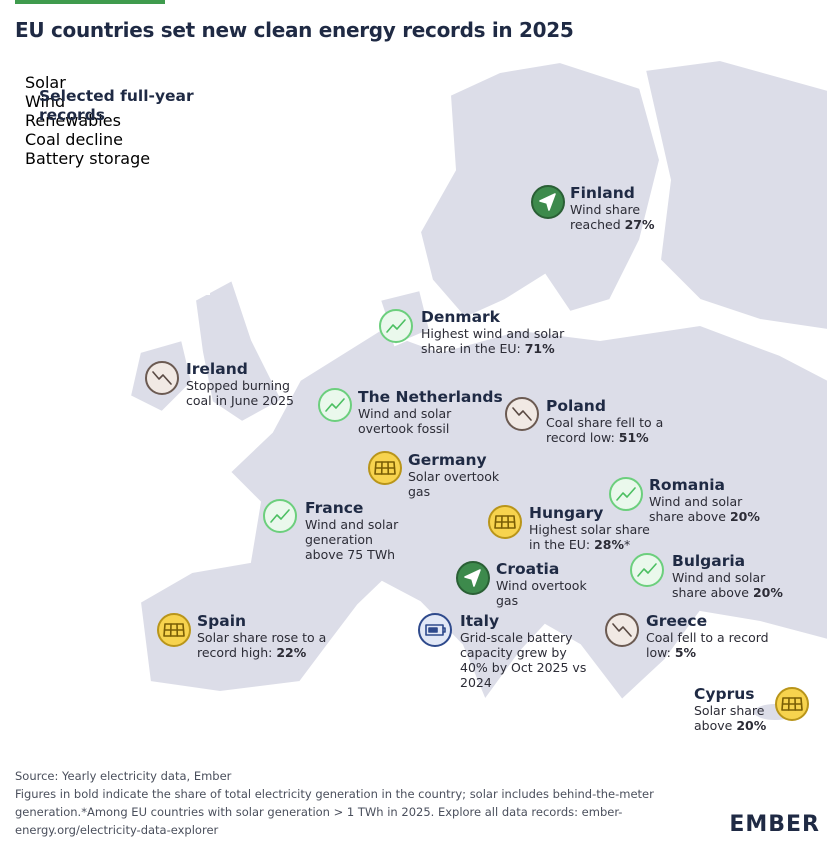 This screenshot has width=828, height=855. I want to click on description: Wind and solar generation above 75 TWh, so click(352, 539).